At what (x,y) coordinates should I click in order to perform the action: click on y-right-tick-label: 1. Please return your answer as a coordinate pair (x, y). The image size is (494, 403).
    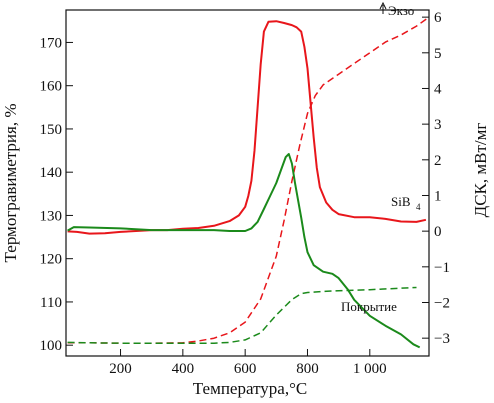
    Looking at the image, I should click on (438, 196).